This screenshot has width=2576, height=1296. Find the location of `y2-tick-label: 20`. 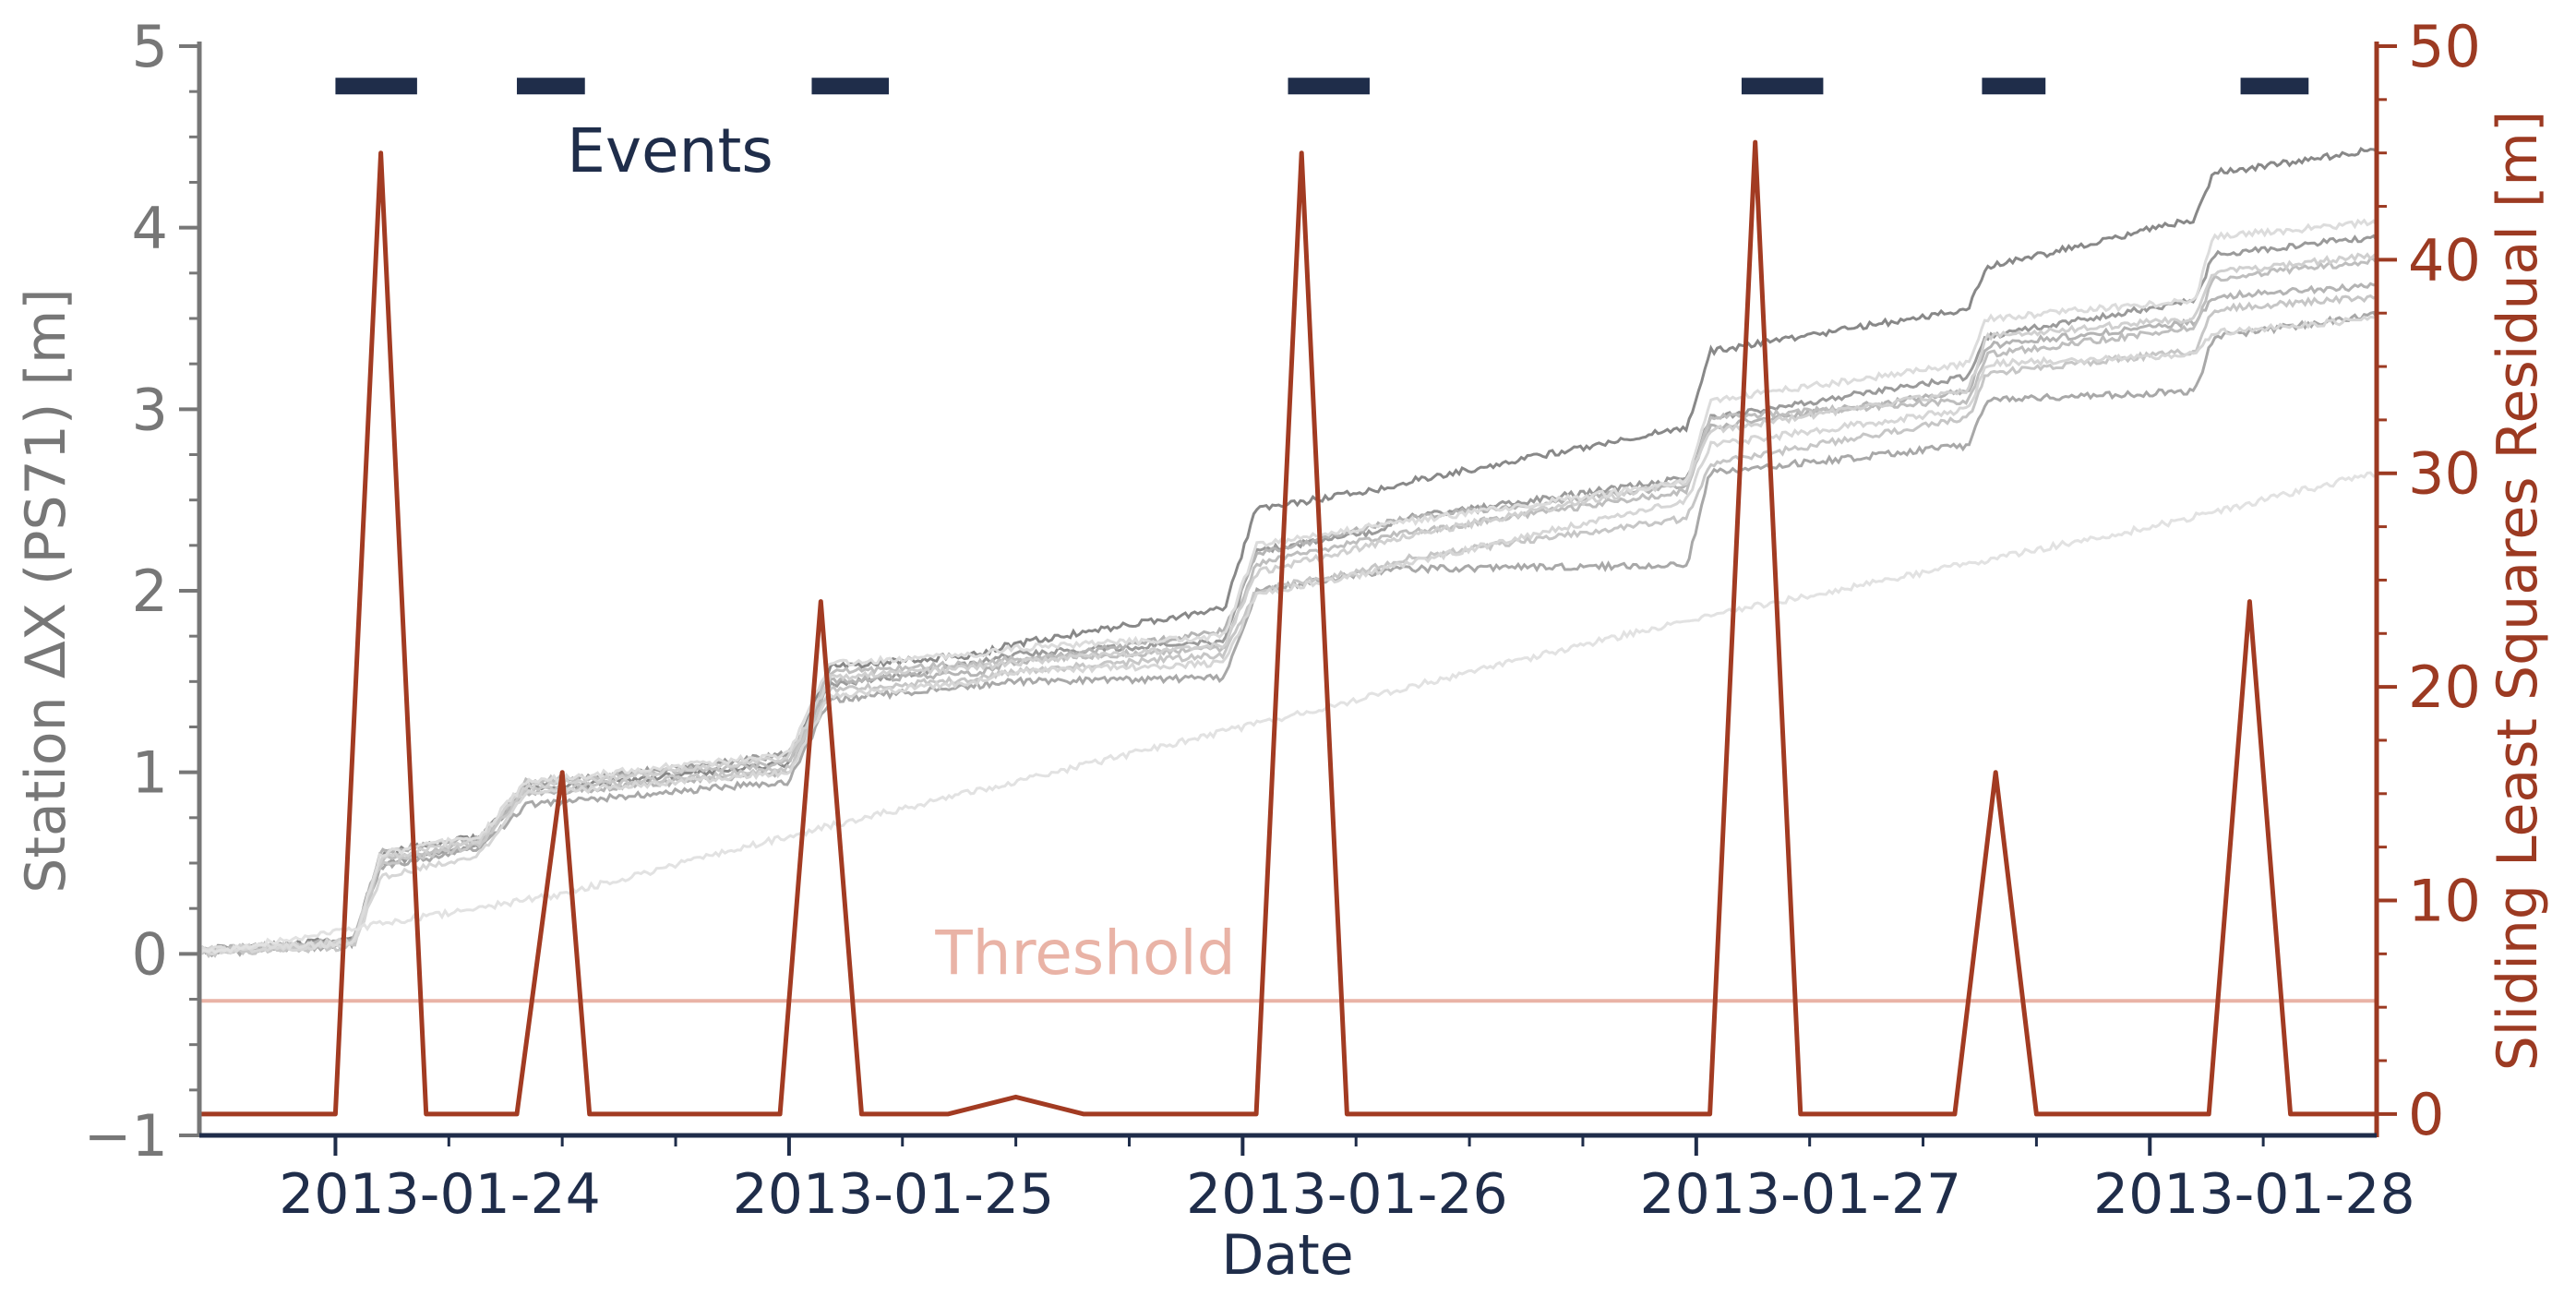

y2-tick-label: 20 is located at coordinates (2445, 687).